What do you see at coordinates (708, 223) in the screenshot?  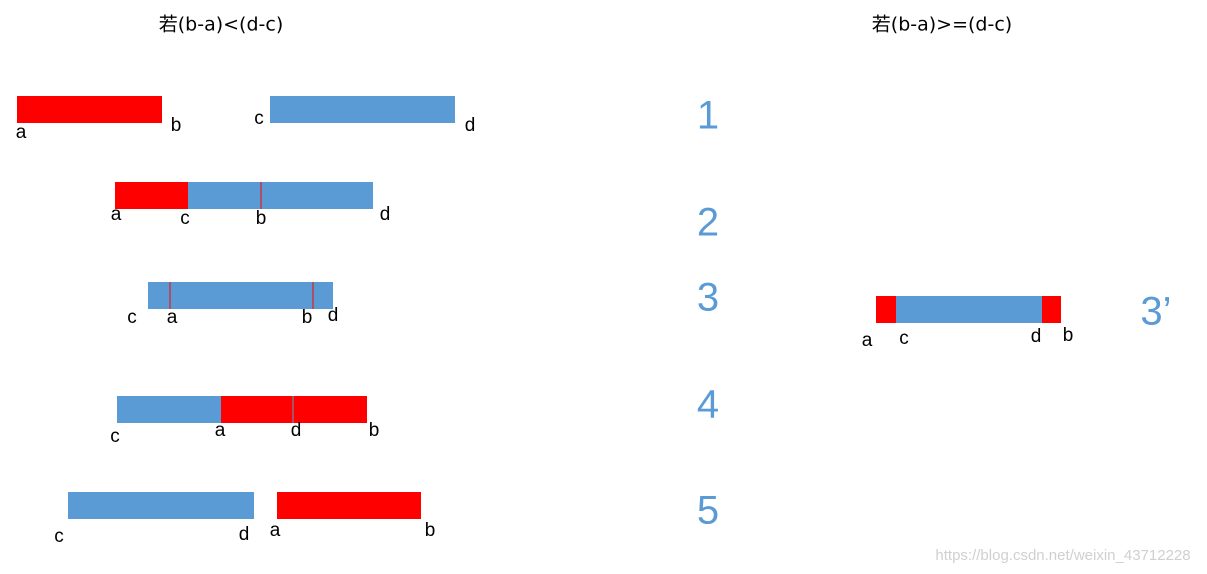 I see `case-number: 2` at bounding box center [708, 223].